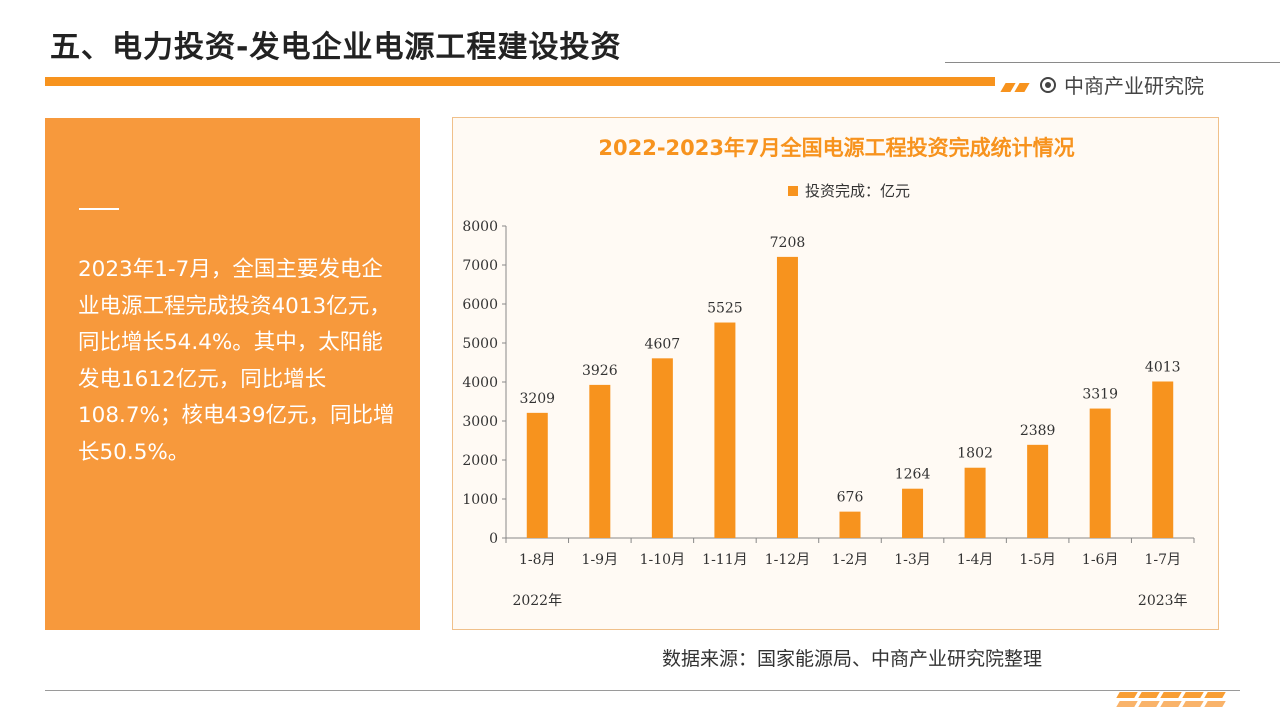 The height and width of the screenshot is (720, 1280). I want to click on y-tick-label: 1000, so click(480, 500).